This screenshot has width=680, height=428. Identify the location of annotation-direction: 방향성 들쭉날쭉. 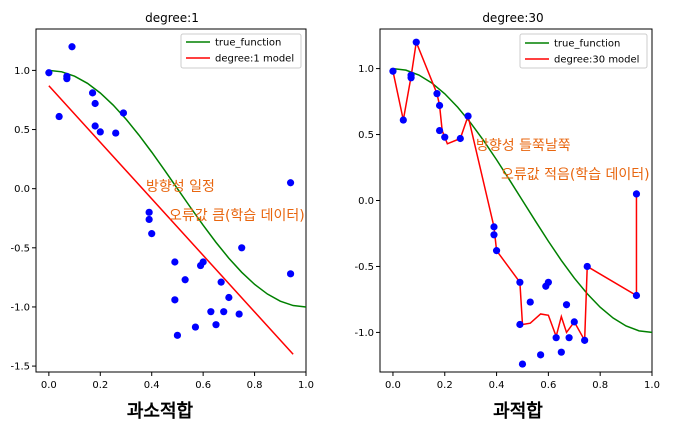
(523, 146).